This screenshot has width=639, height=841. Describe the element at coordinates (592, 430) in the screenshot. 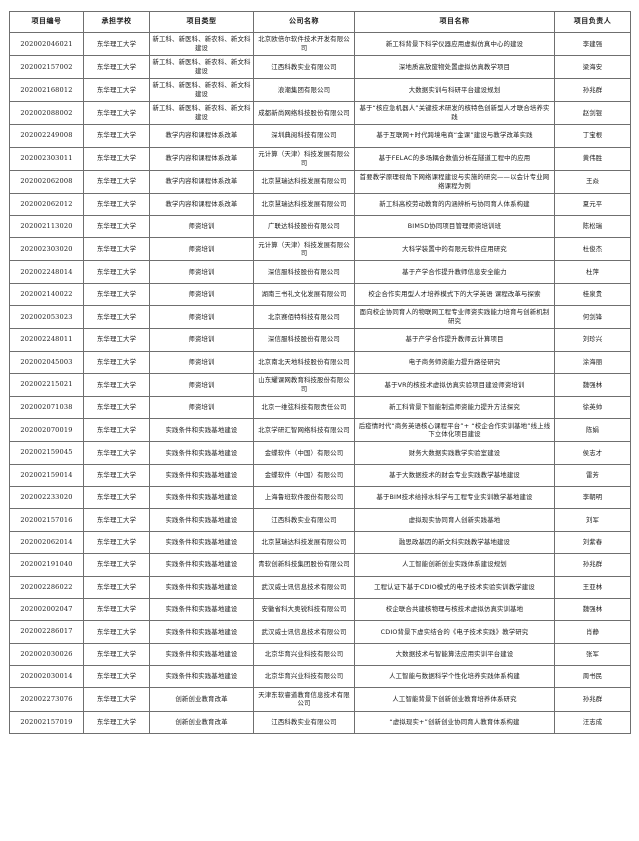

I see `cell-leader: 陈娟` at that location.